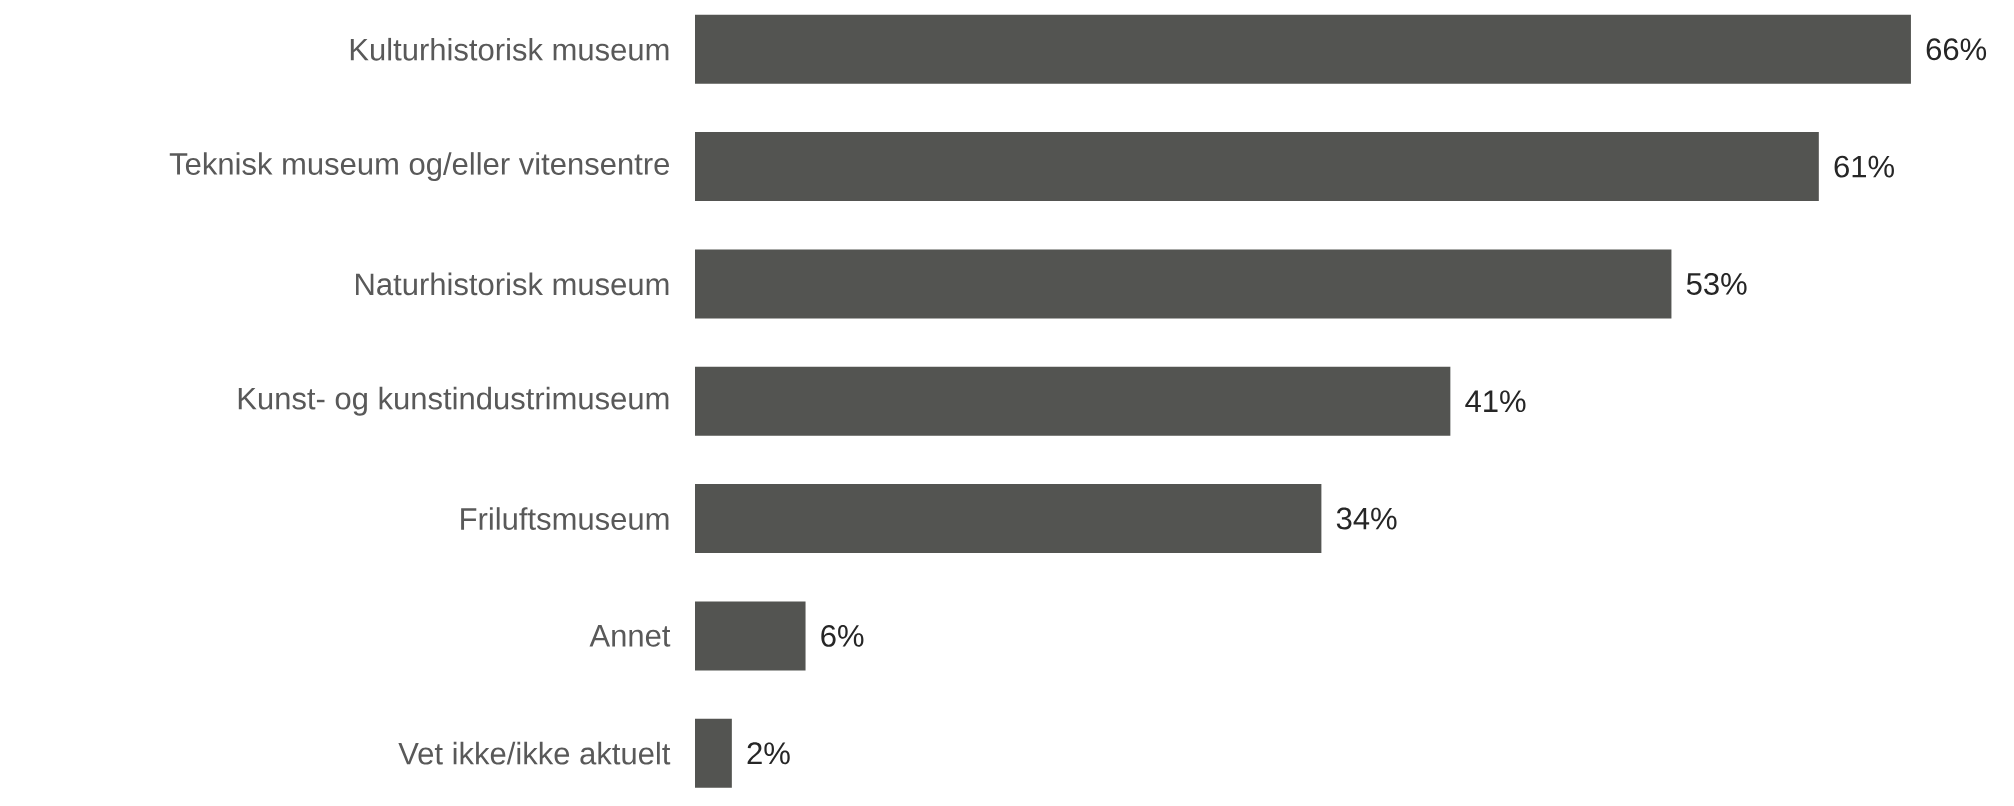 This screenshot has width=2014, height=806. I want to click on data-label: 34%, so click(1366, 518).